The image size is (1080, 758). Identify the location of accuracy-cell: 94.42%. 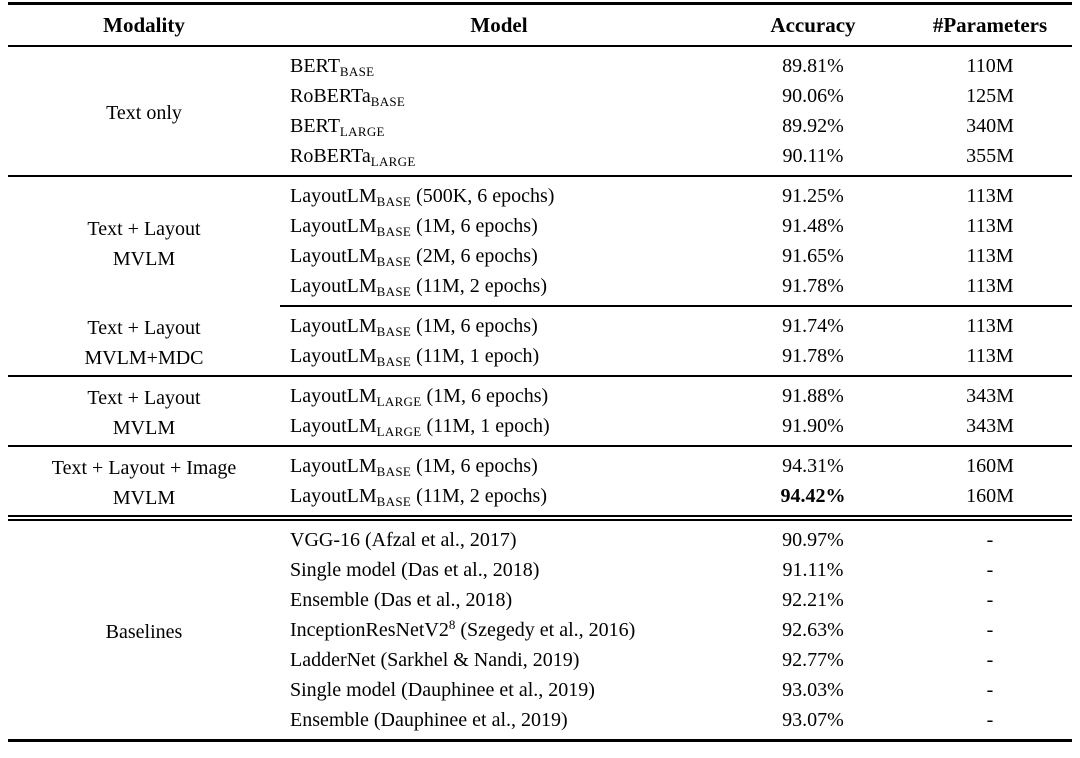
(813, 496).